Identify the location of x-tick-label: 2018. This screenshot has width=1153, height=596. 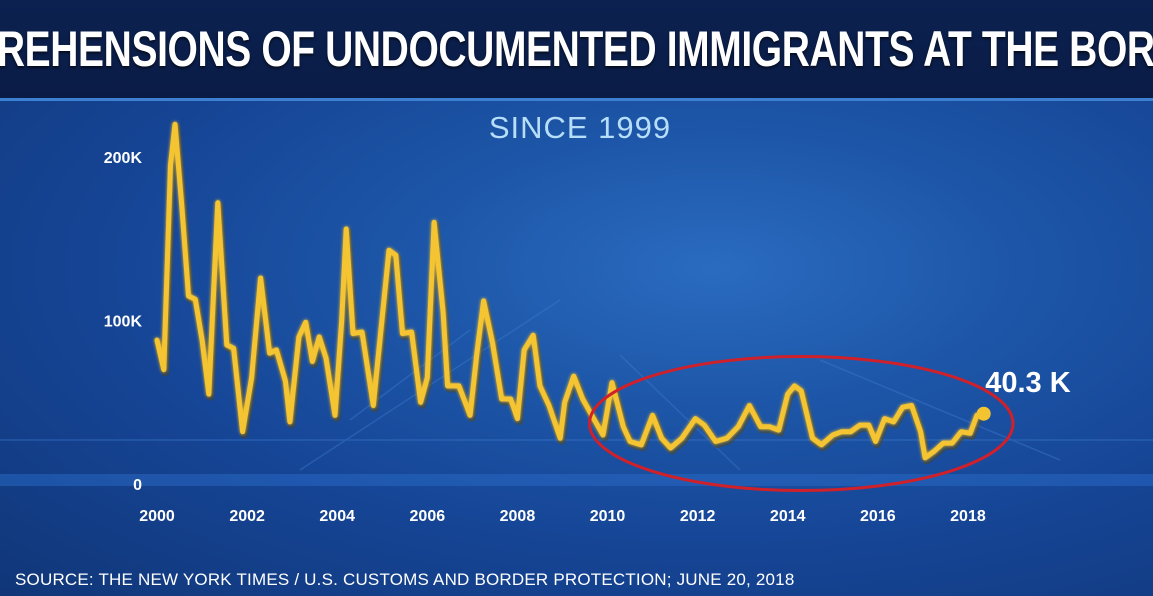
(968, 516).